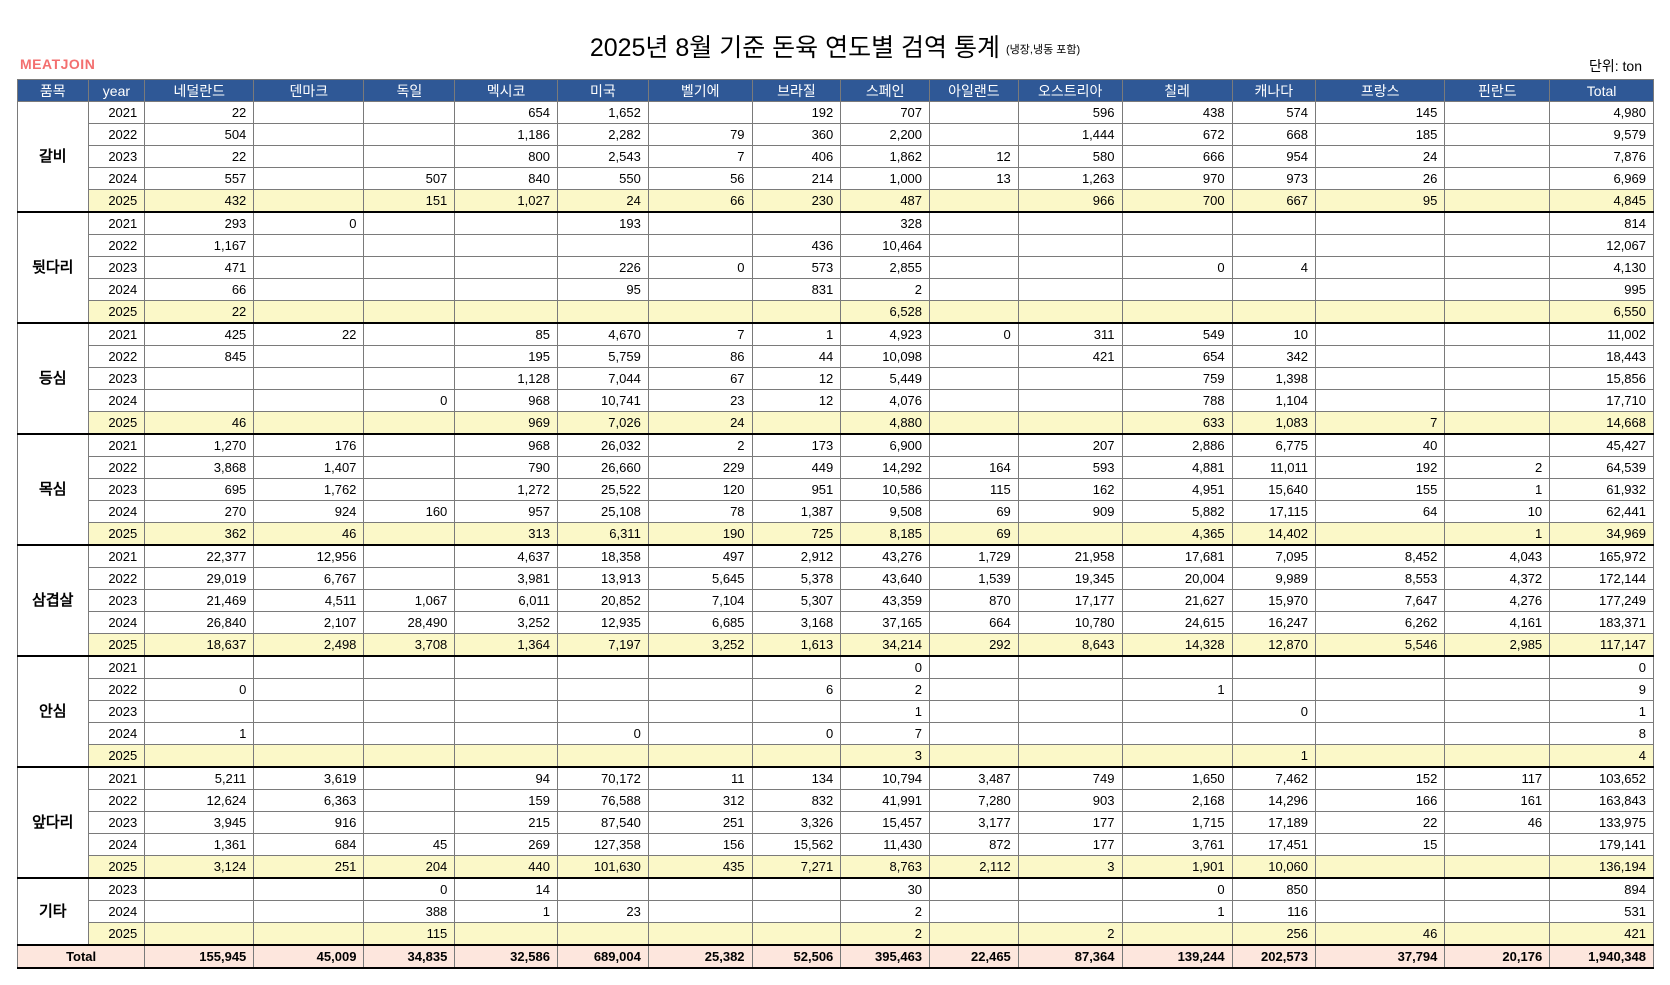  Describe the element at coordinates (506, 134) in the screenshot. I see `value-cell: 1,186` at that location.